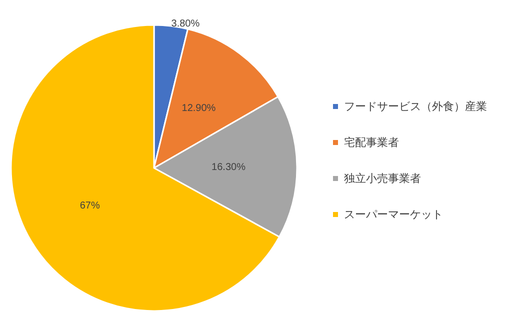 The image size is (512, 321). I want to click on legend-label: スーパーマーケット, so click(393, 214).